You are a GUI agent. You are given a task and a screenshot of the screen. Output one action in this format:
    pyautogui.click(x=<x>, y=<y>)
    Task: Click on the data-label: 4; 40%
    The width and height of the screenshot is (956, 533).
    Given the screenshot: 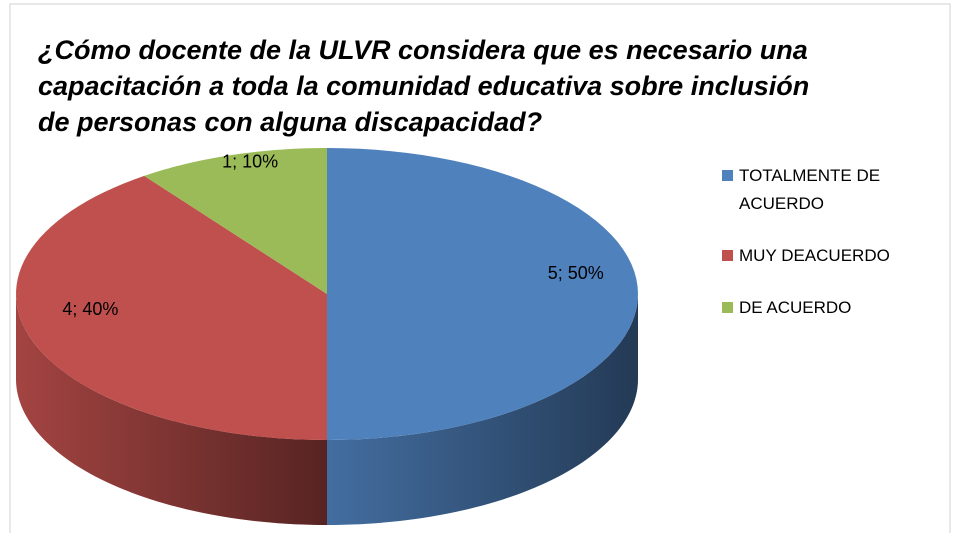 What is the action you would take?
    pyautogui.click(x=90, y=309)
    